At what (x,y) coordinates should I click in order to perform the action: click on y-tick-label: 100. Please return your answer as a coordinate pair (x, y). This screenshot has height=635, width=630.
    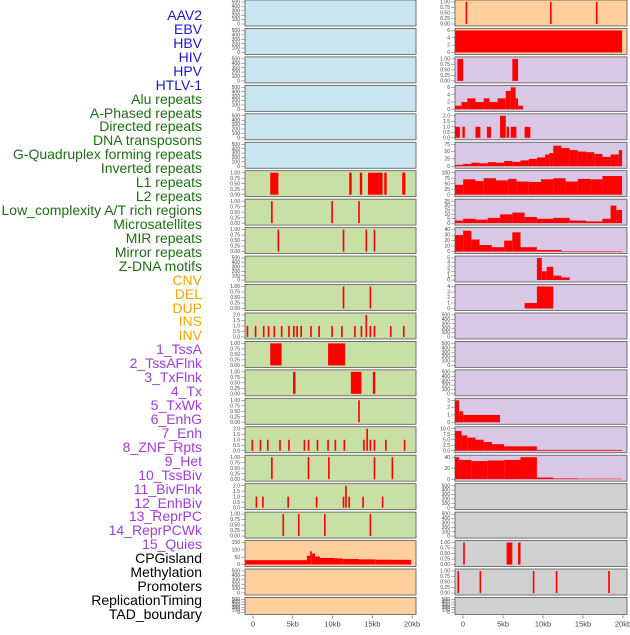
    Looking at the image, I should click on (236, 589).